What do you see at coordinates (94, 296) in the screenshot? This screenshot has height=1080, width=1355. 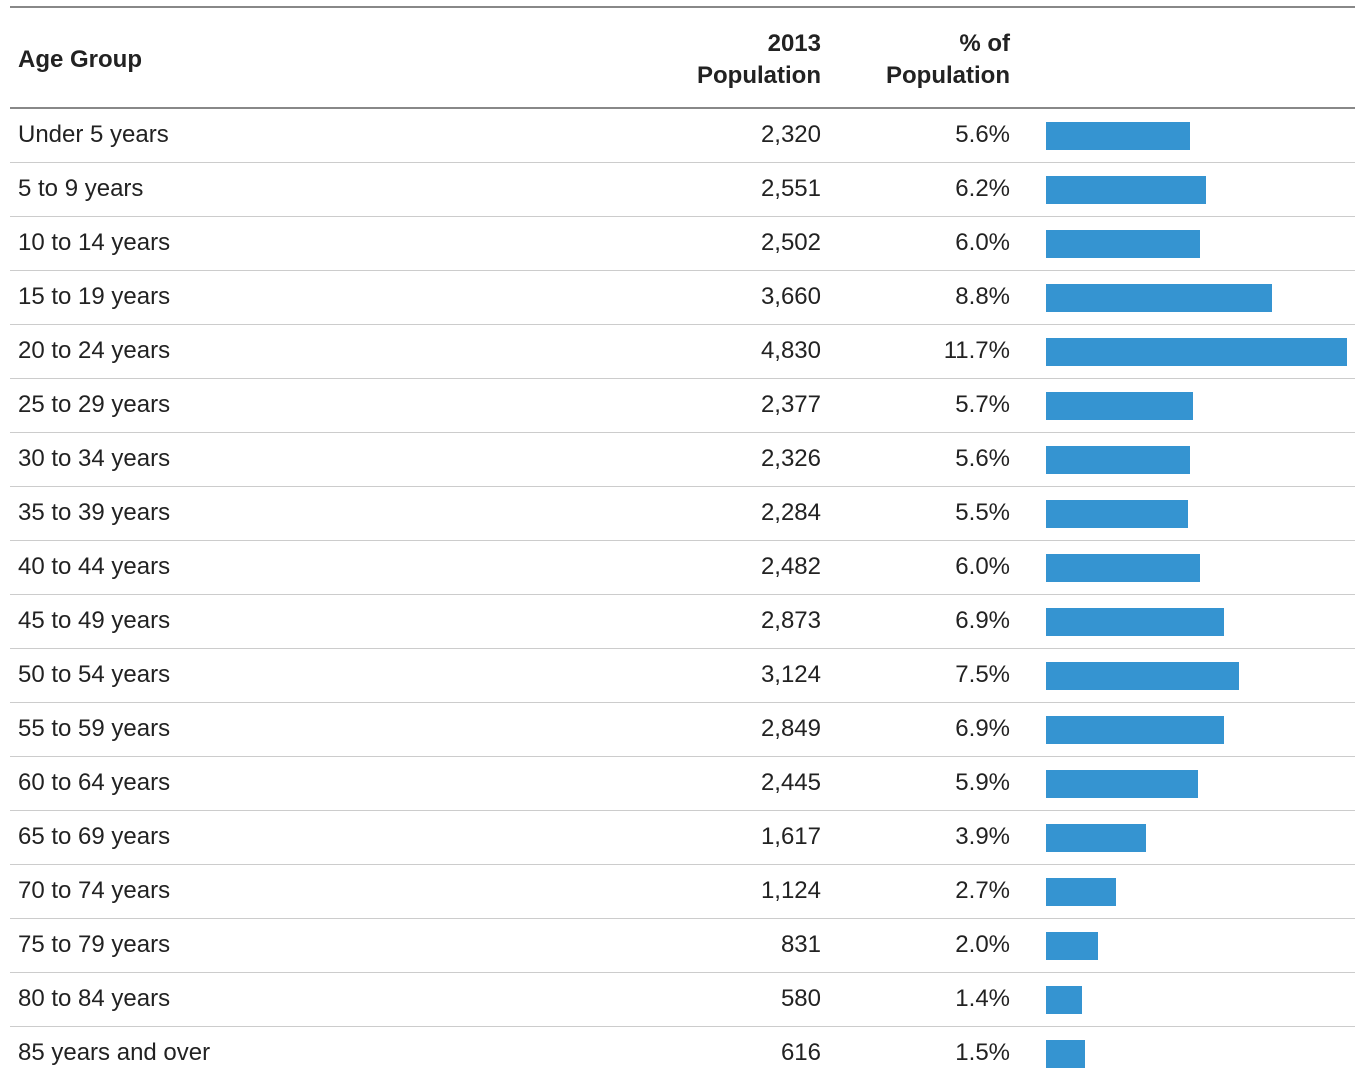 I see `age-group-label: 15 to 19 years` at bounding box center [94, 296].